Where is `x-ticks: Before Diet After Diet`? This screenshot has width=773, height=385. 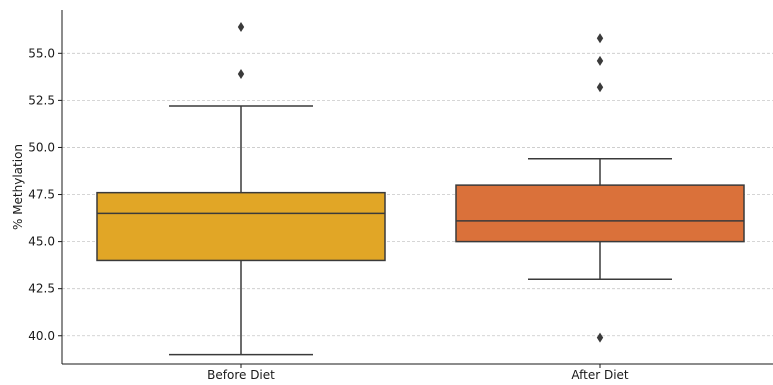 x-ticks: Before Diet After Diet is located at coordinates (418, 373).